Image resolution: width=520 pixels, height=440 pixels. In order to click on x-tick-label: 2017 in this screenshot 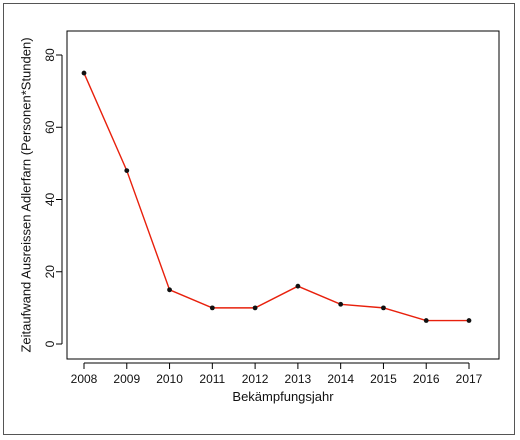, I will do `click(469, 379)`.